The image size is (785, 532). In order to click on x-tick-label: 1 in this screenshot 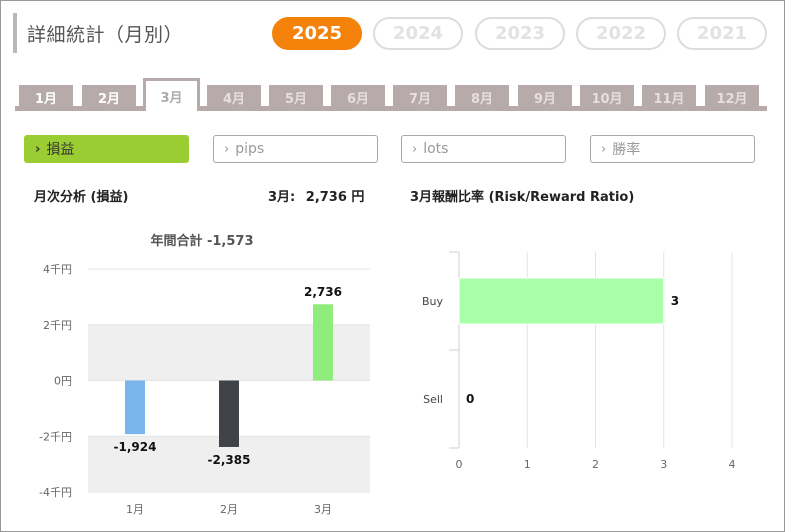, I will do `click(527, 464)`.